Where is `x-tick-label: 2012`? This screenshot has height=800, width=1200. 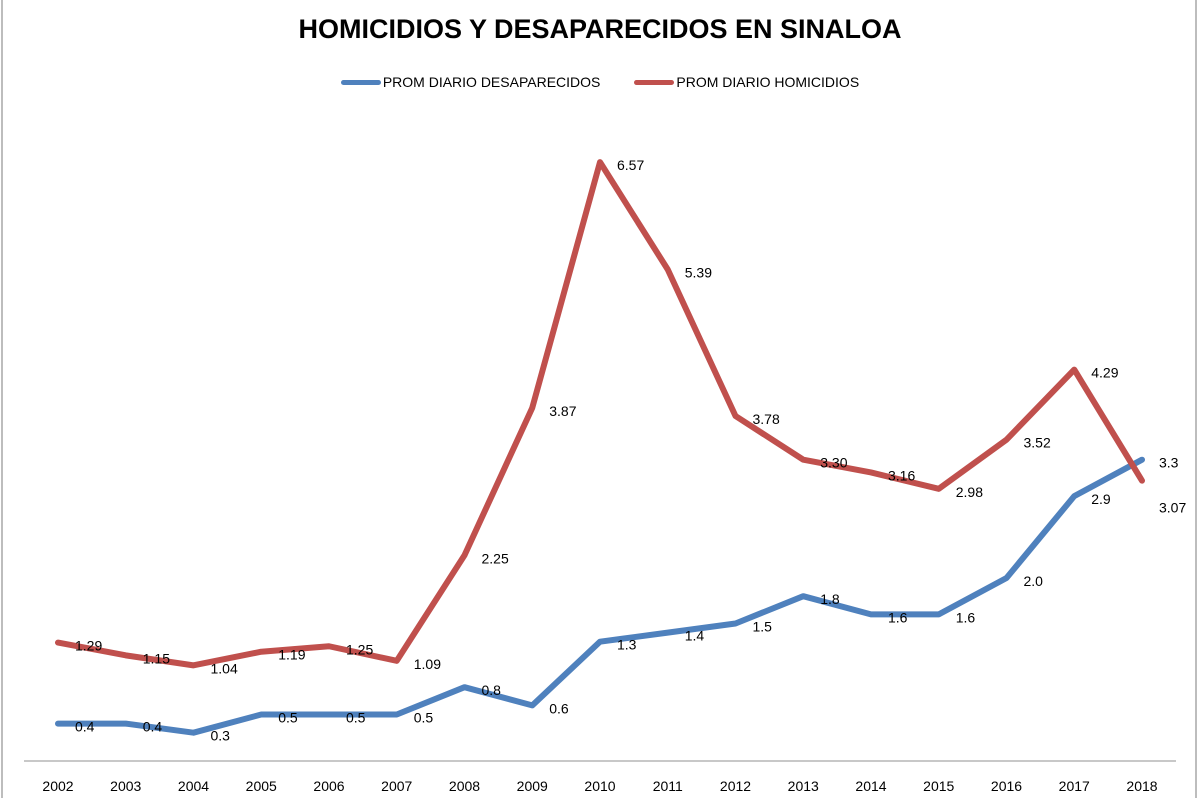
x-tick-label: 2012 is located at coordinates (735, 786).